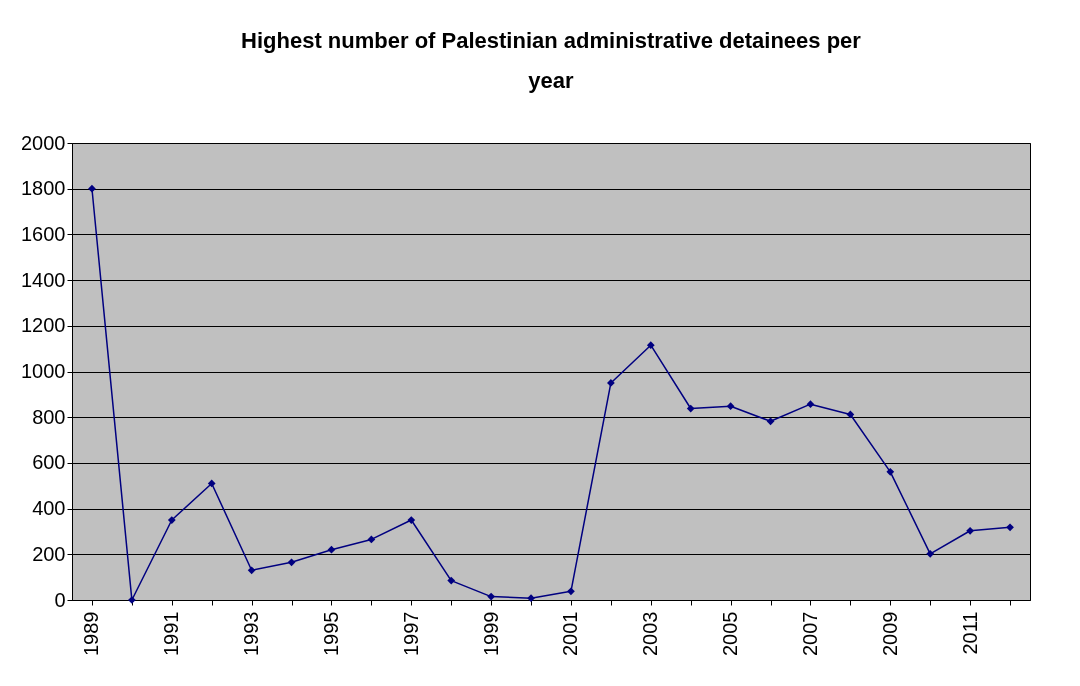  Describe the element at coordinates (330, 633) in the screenshot. I see `x-tick-label: 1995` at that location.